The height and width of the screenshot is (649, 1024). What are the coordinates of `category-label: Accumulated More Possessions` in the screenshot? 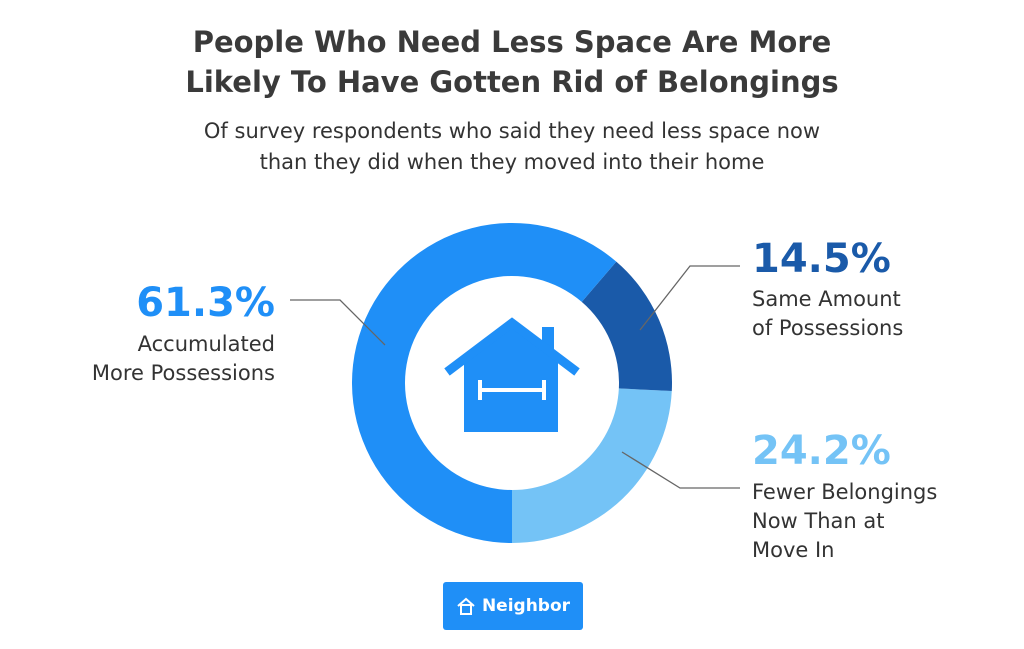 It's located at (183, 358).